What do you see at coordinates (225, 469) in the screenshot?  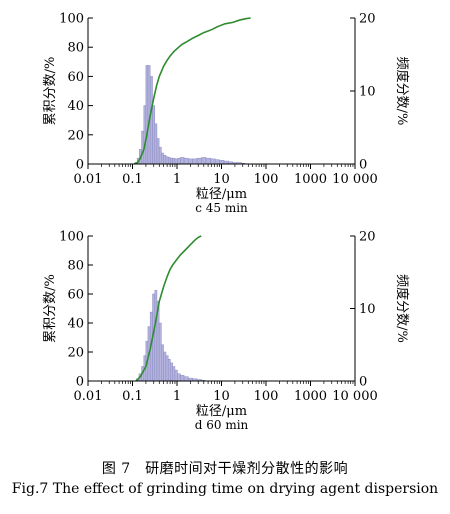 I see `figure-caption-chinese: 图 7 研磨时间对干燥剂分散性的影响` at bounding box center [225, 469].